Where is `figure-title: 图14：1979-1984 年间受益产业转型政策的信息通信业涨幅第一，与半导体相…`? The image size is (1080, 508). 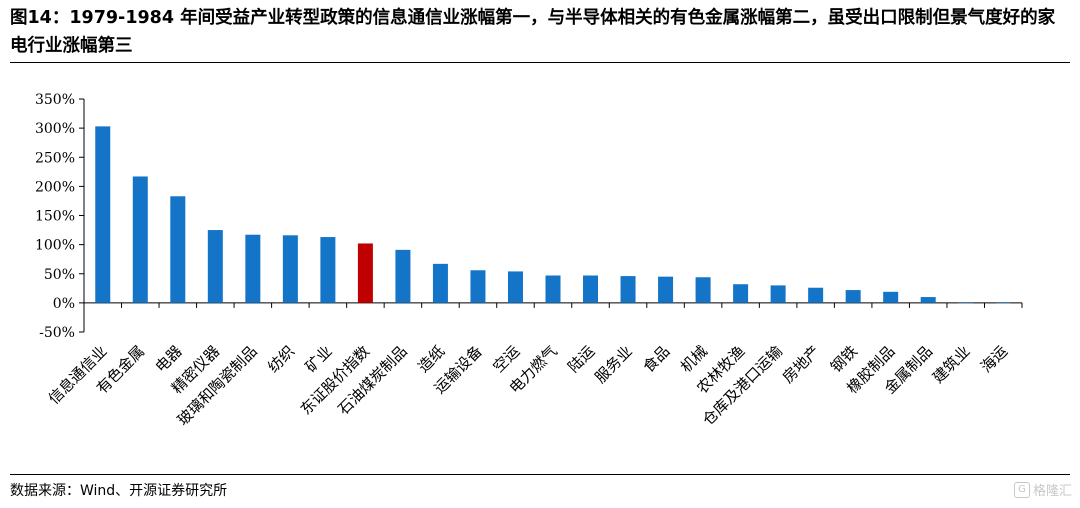
figure-title: 图14：1979-1984 年间受益产业转型政策的信息通信业涨幅第一，与半导体相… is located at coordinates (533, 32).